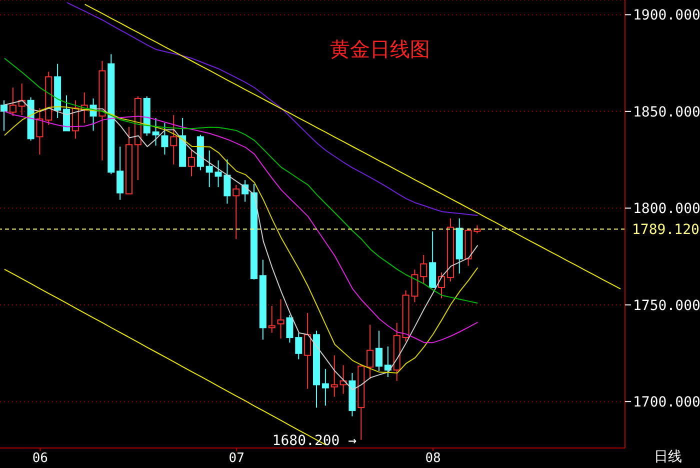  Describe the element at coordinates (668, 457) in the screenshot. I see `text: 日线` at that location.